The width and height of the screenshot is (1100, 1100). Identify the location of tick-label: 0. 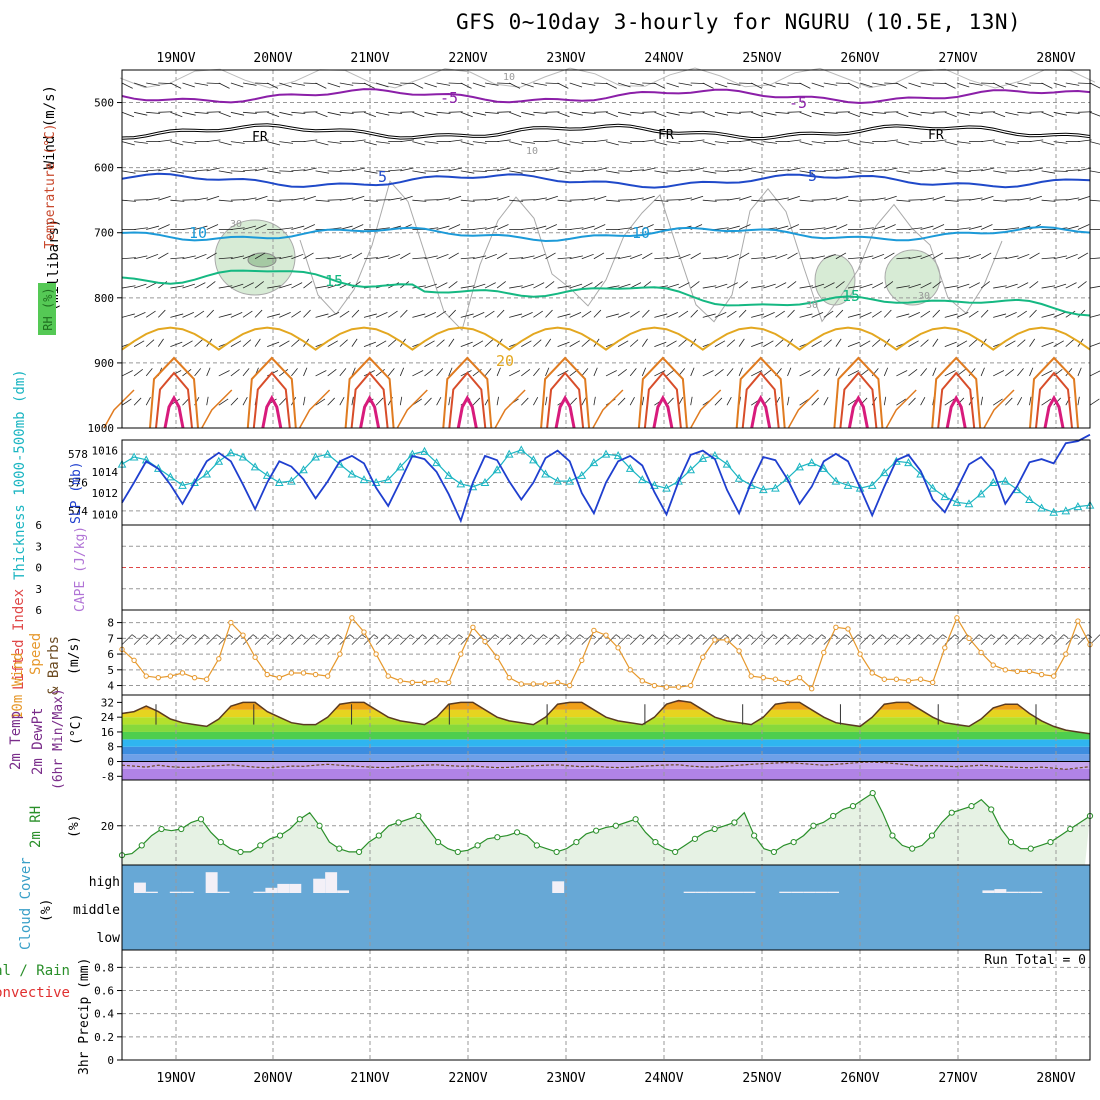
(110, 1060).